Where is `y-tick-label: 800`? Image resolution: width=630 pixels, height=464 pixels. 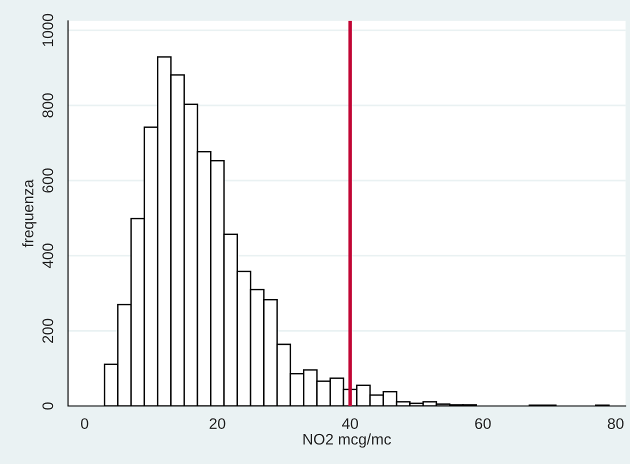 y-tick-label: 800 is located at coordinates (48, 105).